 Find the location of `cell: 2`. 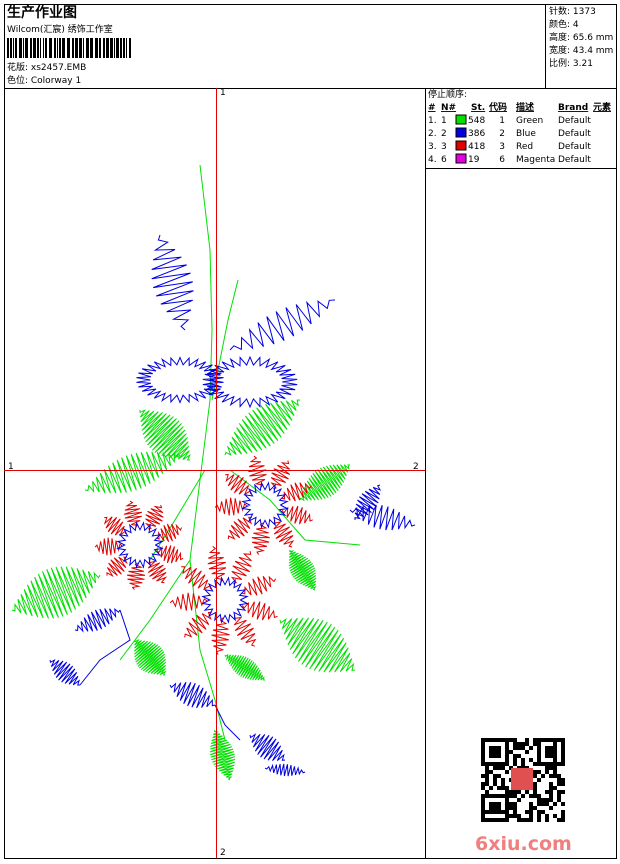

cell: 2 is located at coordinates (444, 134).